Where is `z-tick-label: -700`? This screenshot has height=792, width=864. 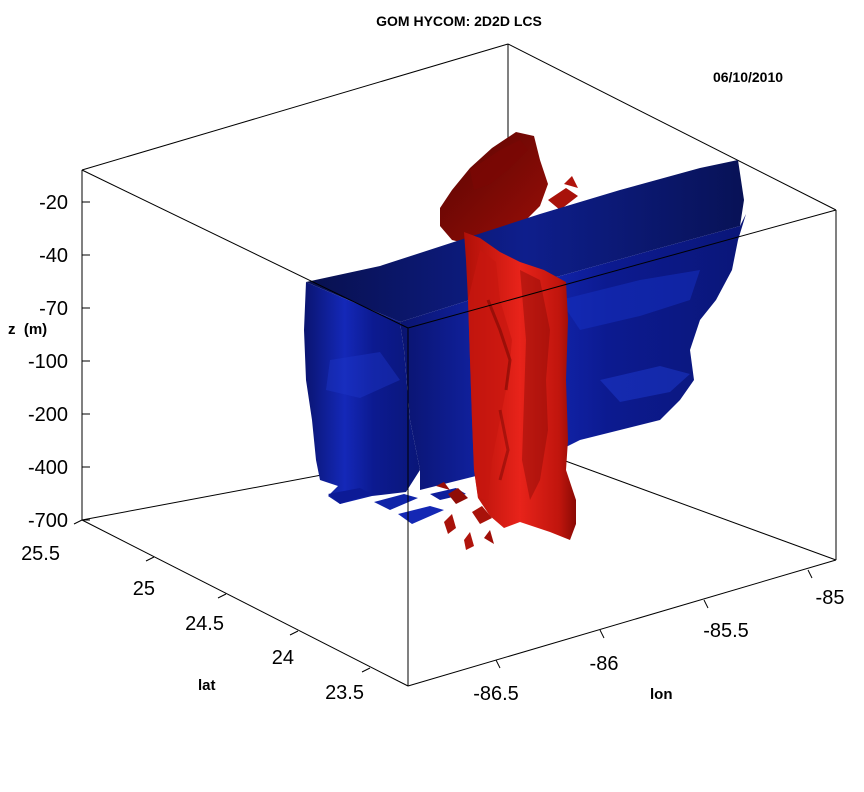
z-tick-label: -700 is located at coordinates (48, 521).